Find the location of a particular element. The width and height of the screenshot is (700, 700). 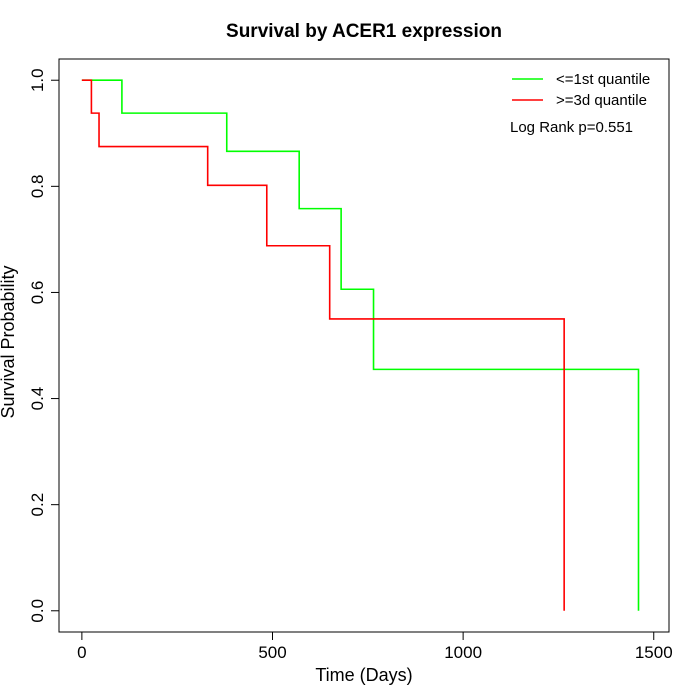

y-tick-label: 0.0 is located at coordinates (37, 611).